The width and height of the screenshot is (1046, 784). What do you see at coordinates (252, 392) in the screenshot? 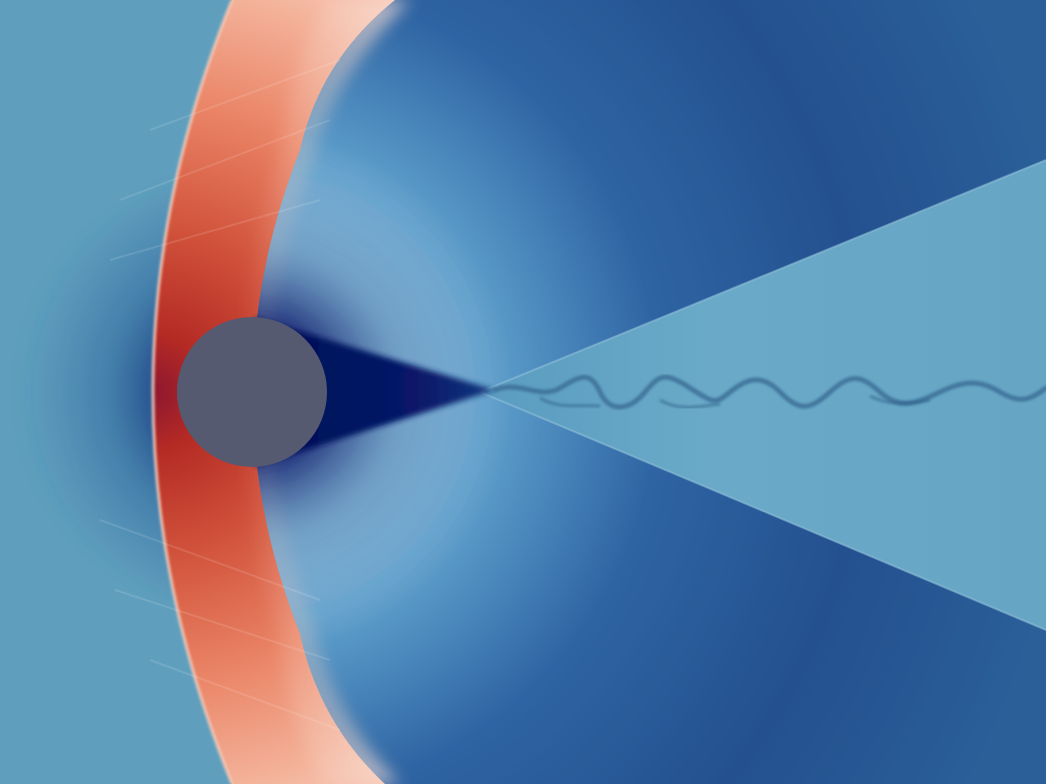
I see `circular-body` at bounding box center [252, 392].